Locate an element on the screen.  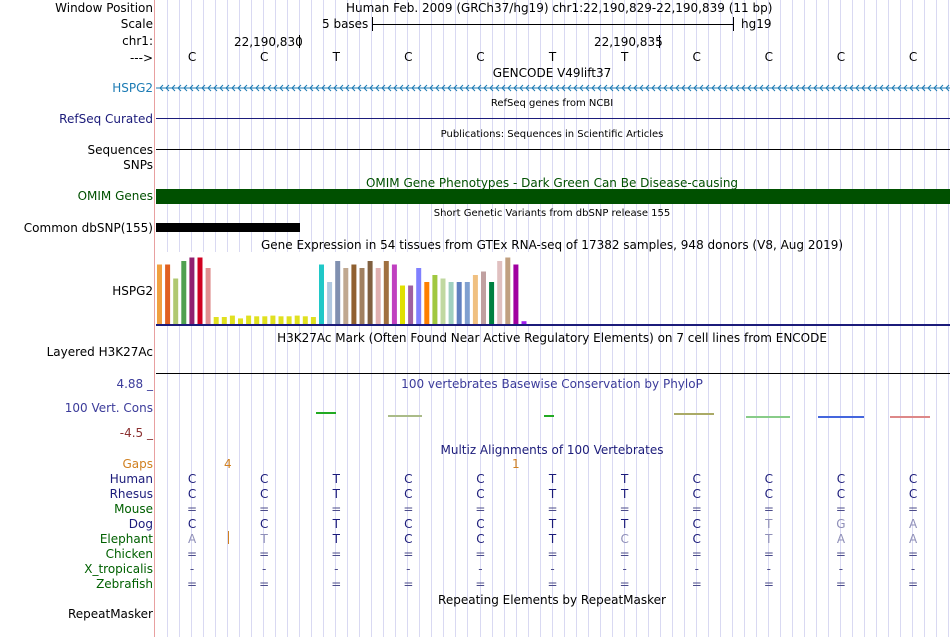
species-label: Rhesus is located at coordinates (131, 494).